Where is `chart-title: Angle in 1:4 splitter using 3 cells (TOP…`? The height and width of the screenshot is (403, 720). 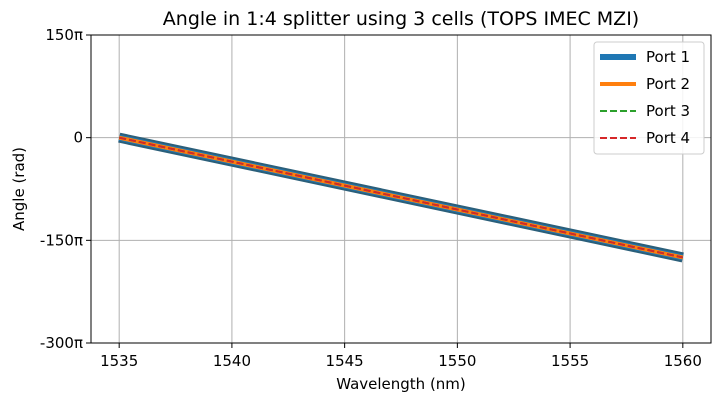
chart-title: Angle in 1:4 splitter using 3 cells (TOP… is located at coordinates (401, 19).